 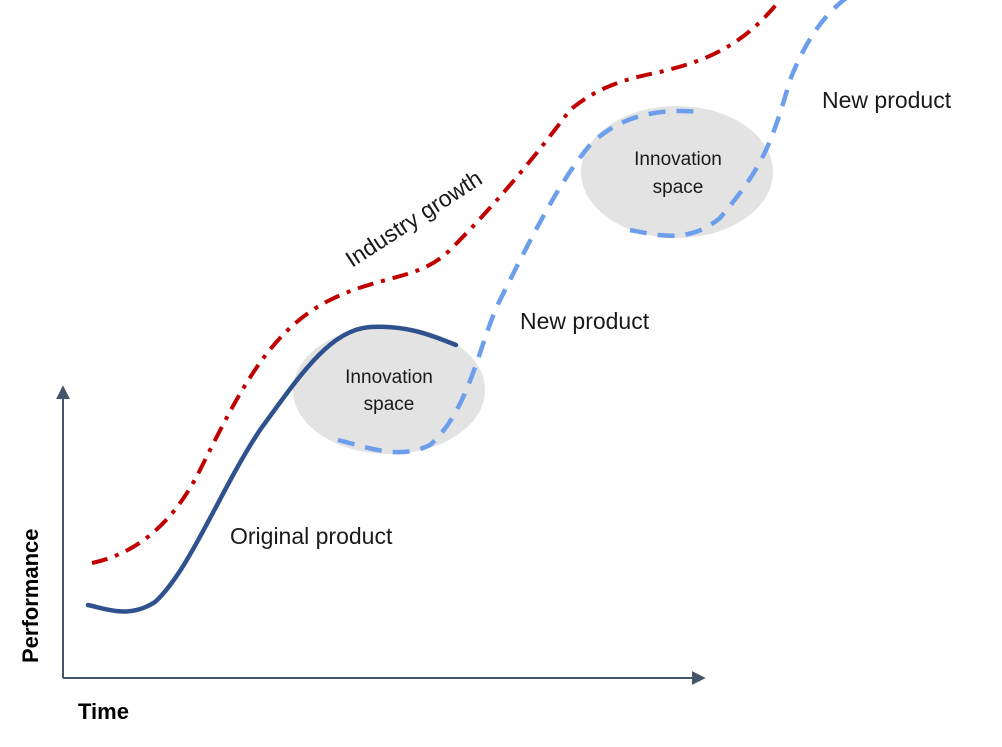 What do you see at coordinates (414, 218) in the screenshot?
I see `industry-growth-label: Industry growth` at bounding box center [414, 218].